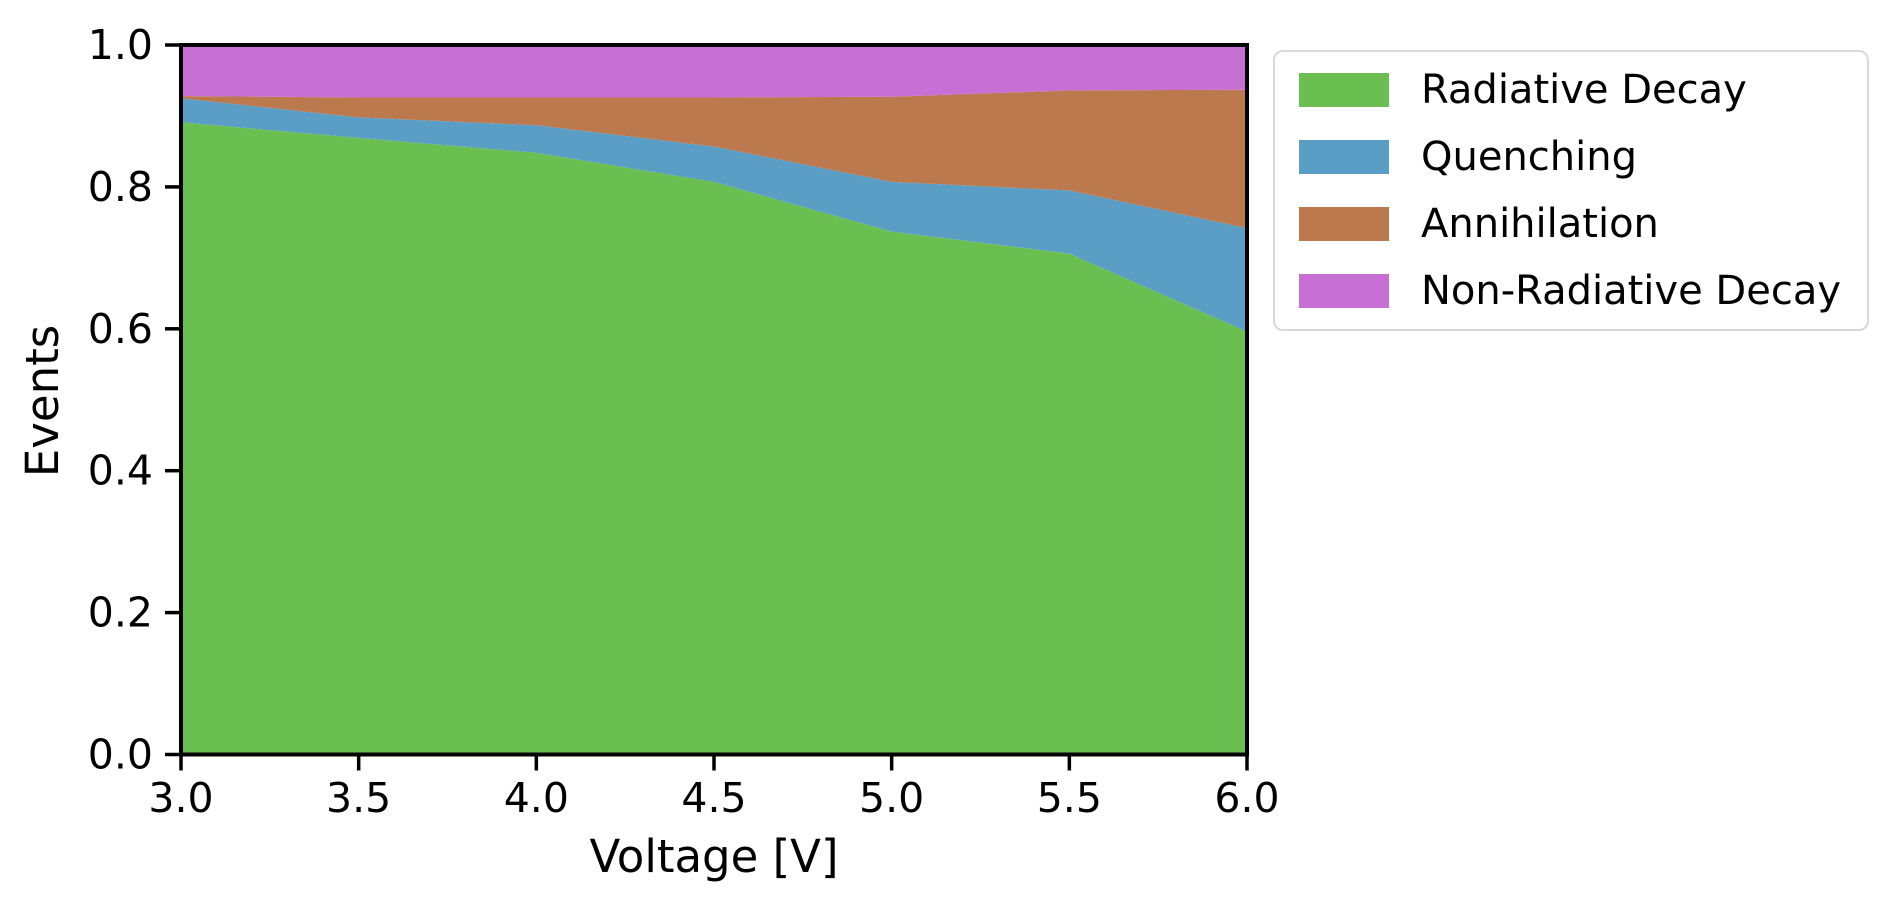  I want to click on legend-item-quenching: Quenching, so click(1570, 157).